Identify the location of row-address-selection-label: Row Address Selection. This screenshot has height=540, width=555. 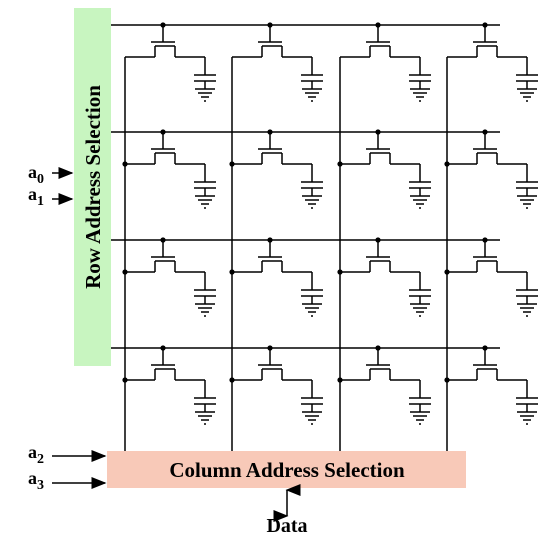
(93, 187).